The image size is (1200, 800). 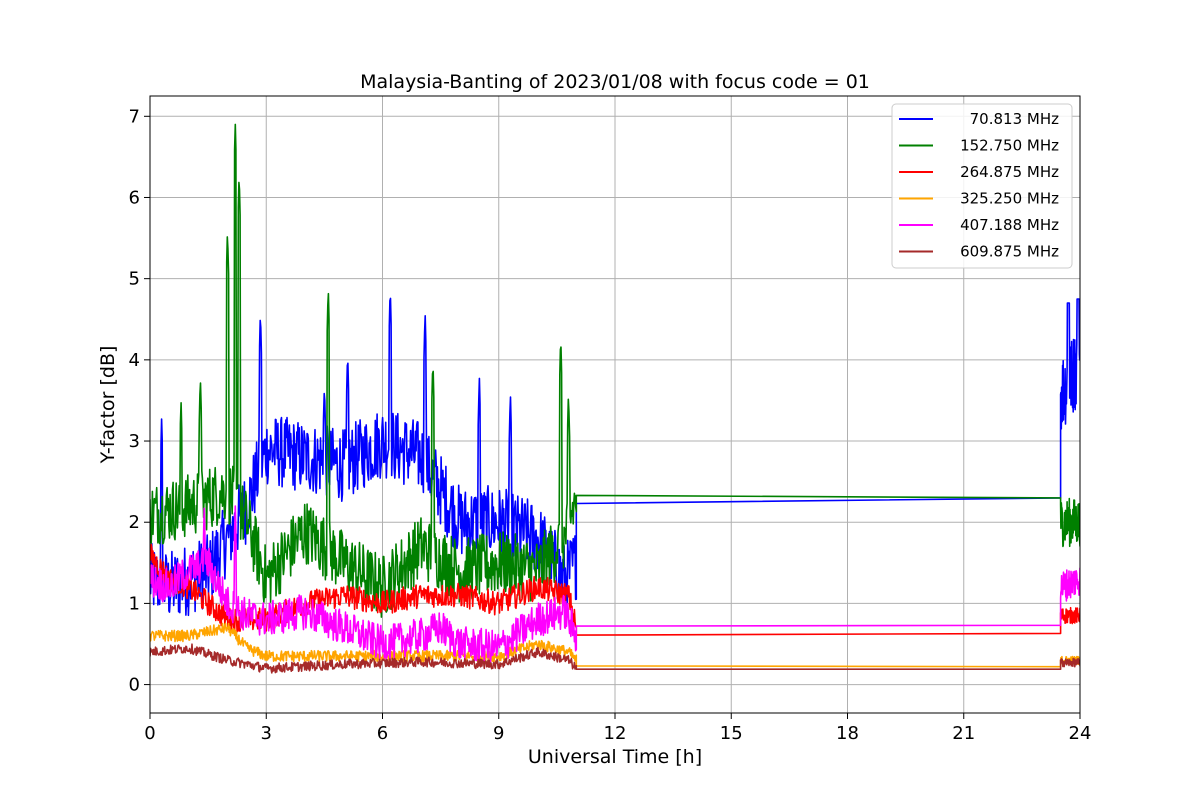 What do you see at coordinates (108, 405) in the screenshot?
I see `y-axis-label: Y-factor [dB]` at bounding box center [108, 405].